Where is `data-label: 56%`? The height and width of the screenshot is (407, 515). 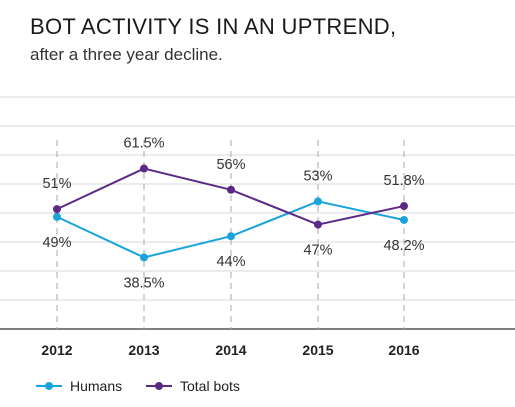
data-label: 56% is located at coordinates (230, 165).